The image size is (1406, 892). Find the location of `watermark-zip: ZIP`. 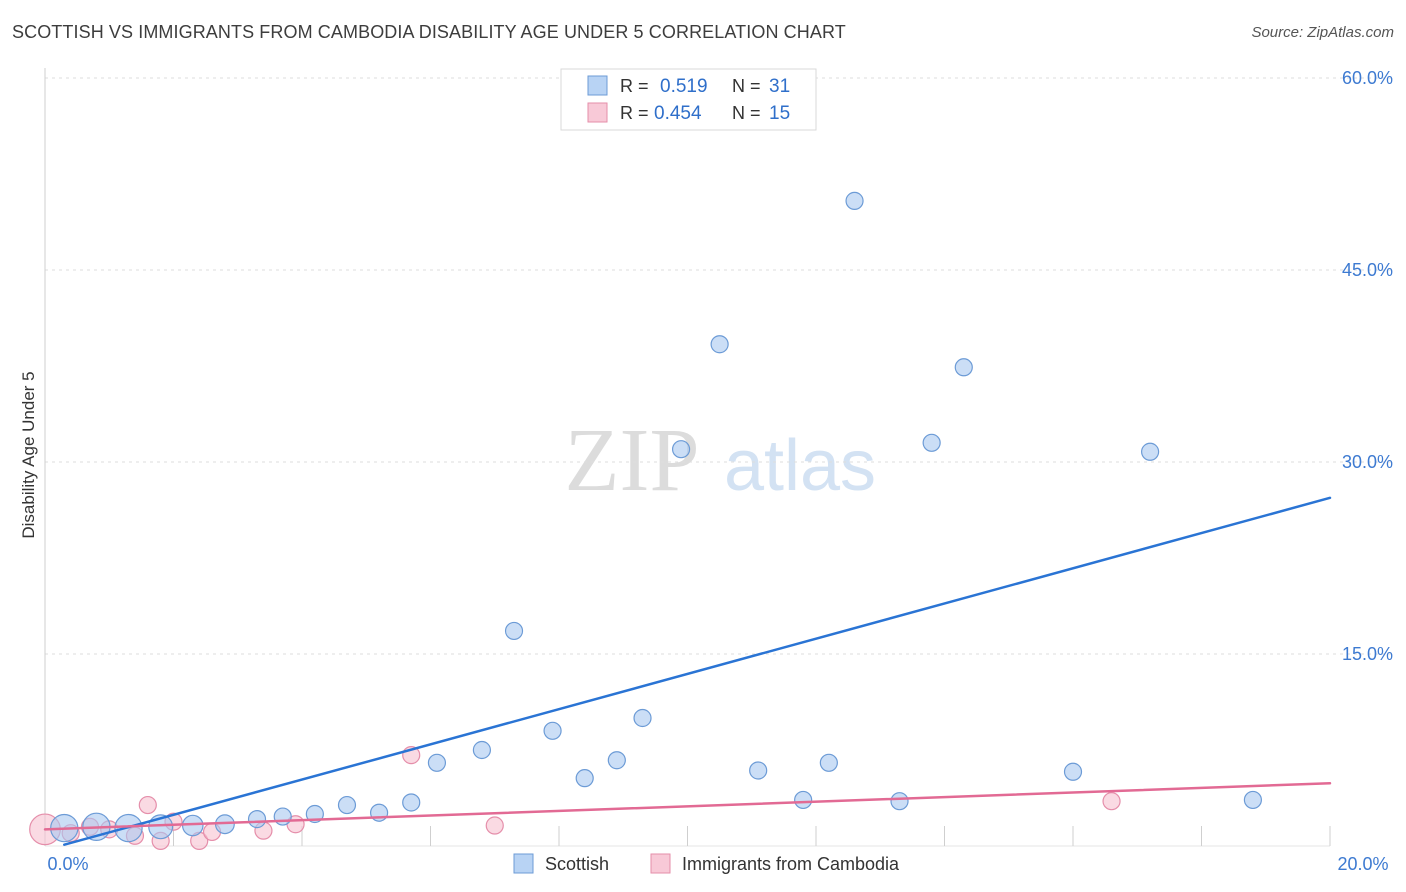

watermark-zip: ZIP is located at coordinates (632, 460).